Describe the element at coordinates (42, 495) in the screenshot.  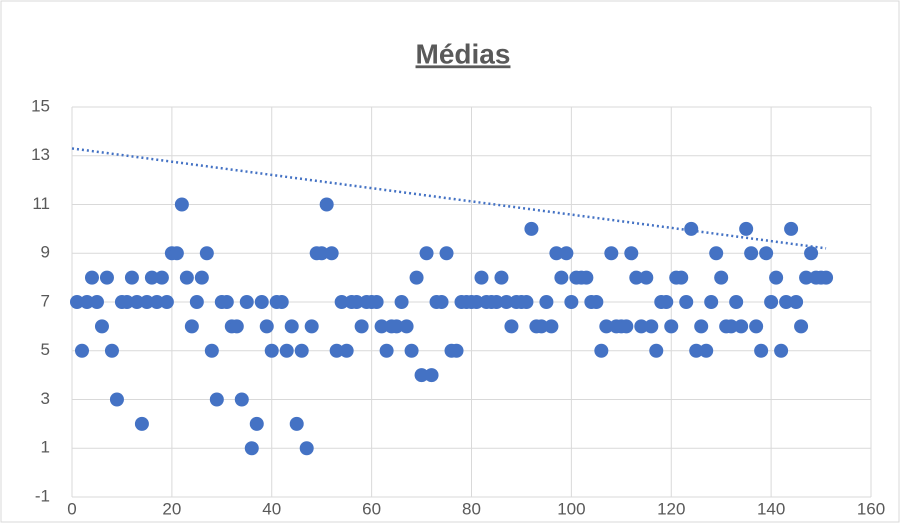
I see `y-tick-label: -1` at that location.